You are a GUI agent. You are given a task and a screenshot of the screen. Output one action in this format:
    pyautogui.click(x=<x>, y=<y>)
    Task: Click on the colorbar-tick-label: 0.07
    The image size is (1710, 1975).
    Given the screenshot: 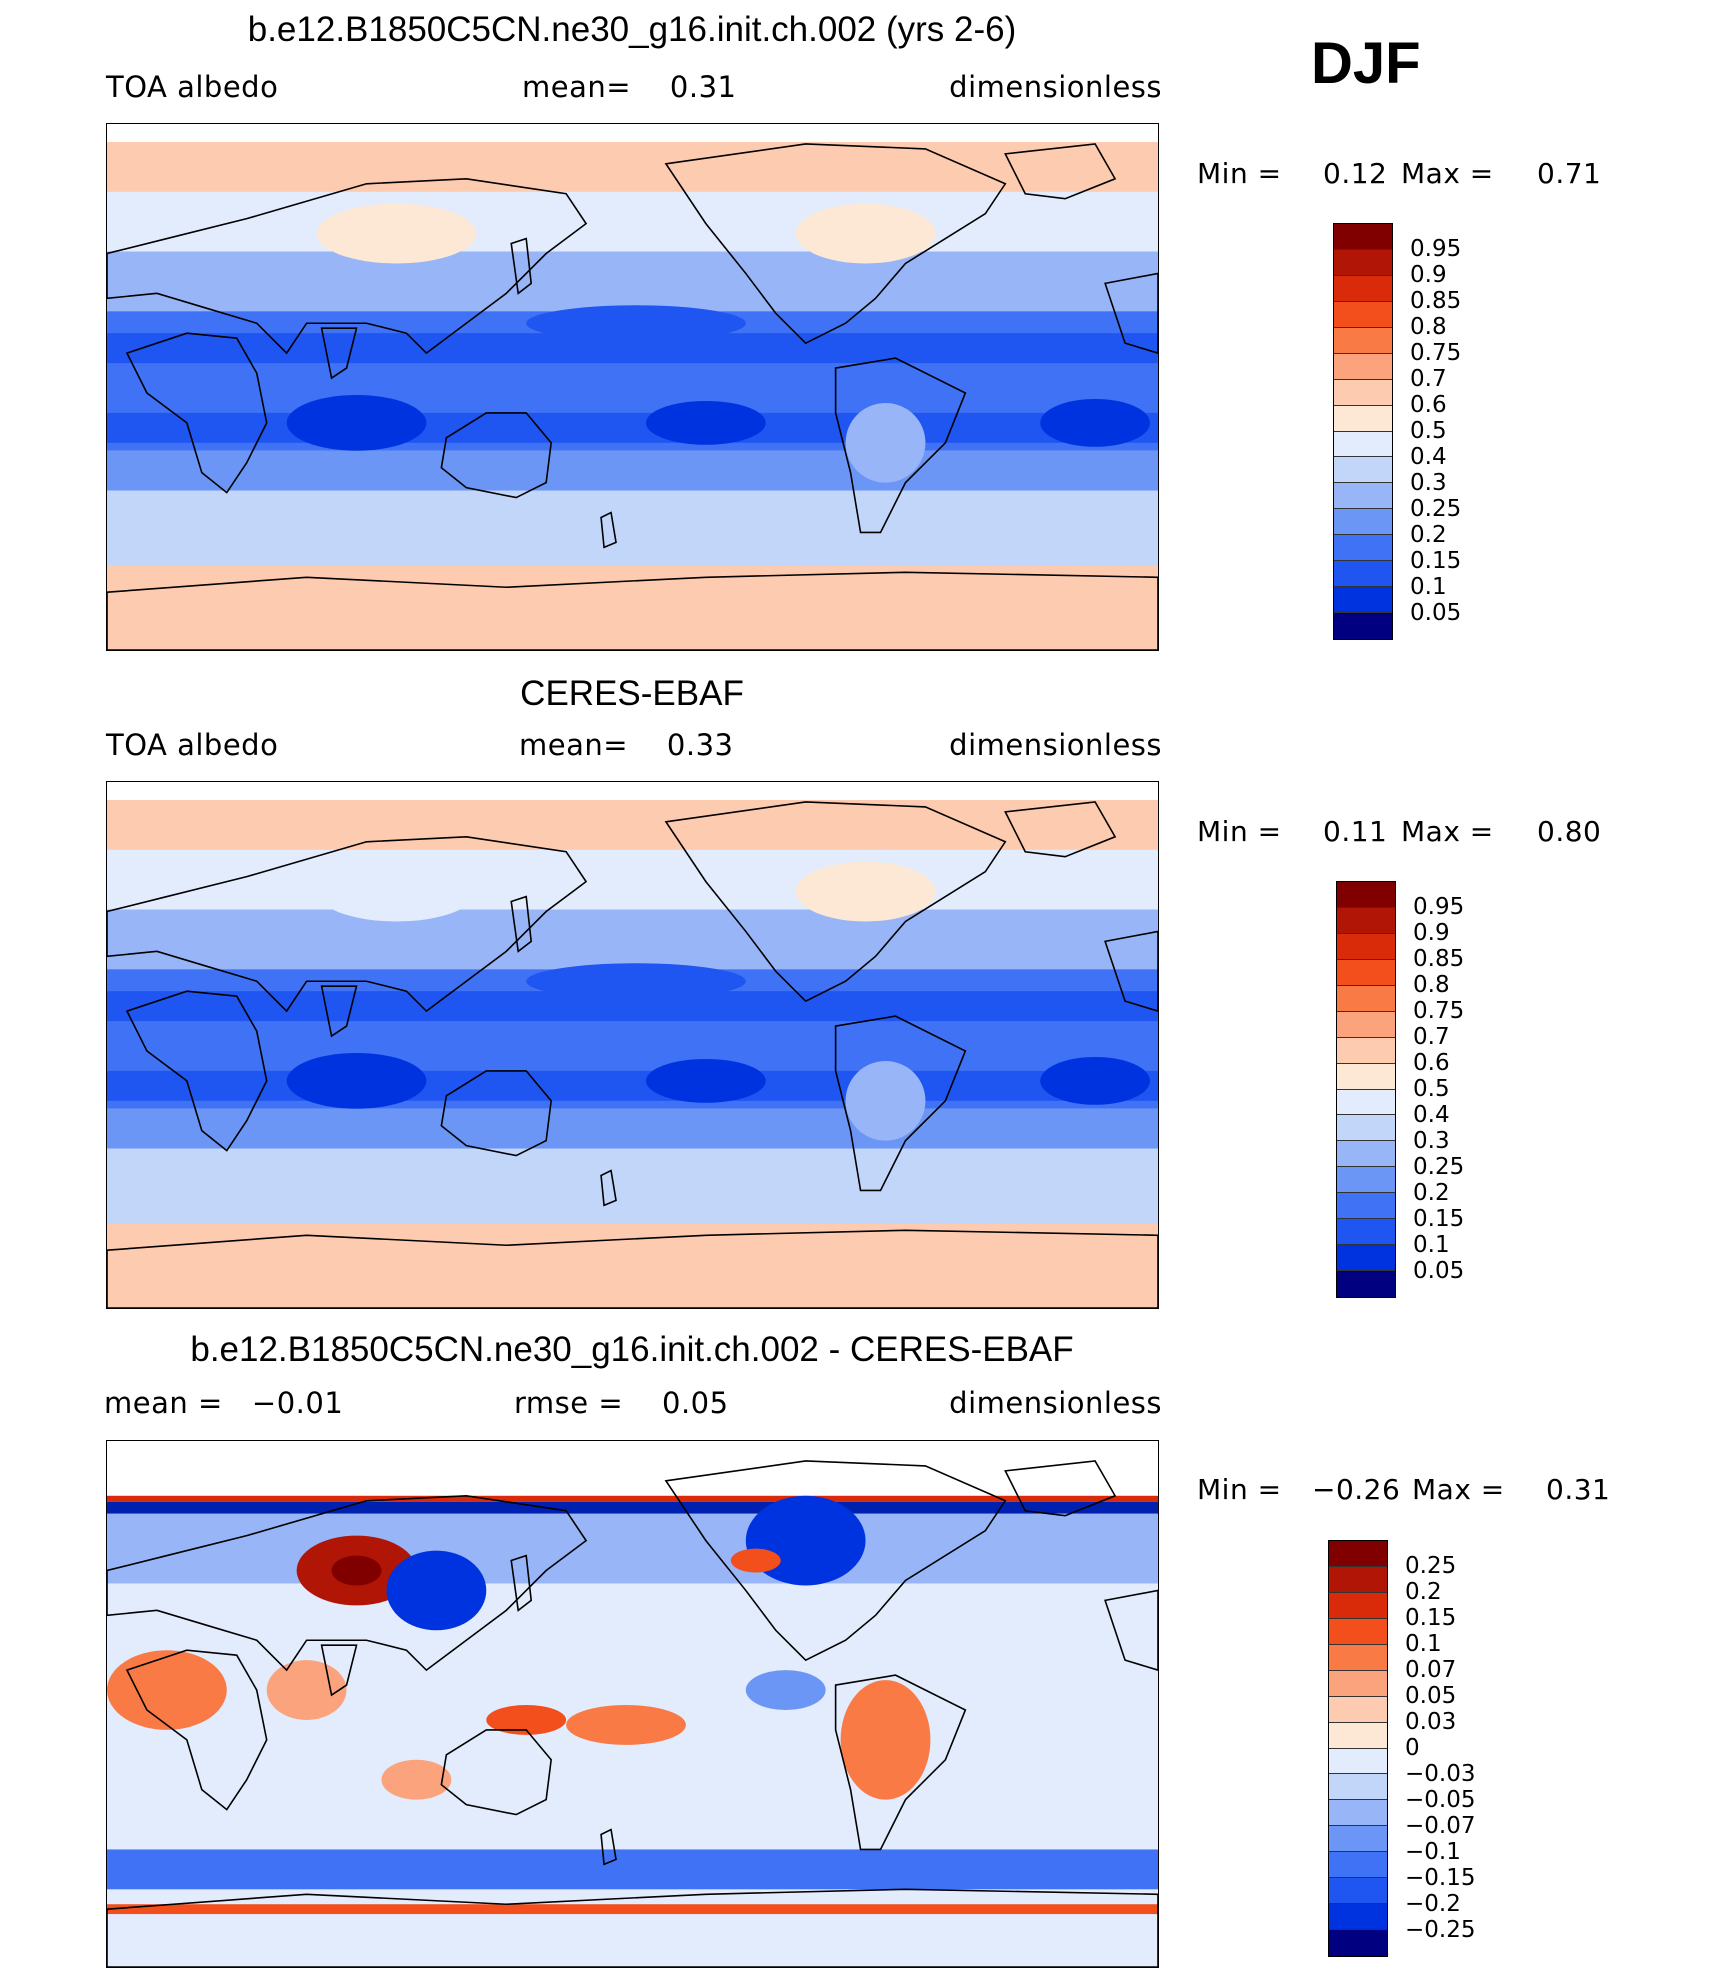 What is the action you would take?
    pyautogui.click(x=1431, y=1670)
    